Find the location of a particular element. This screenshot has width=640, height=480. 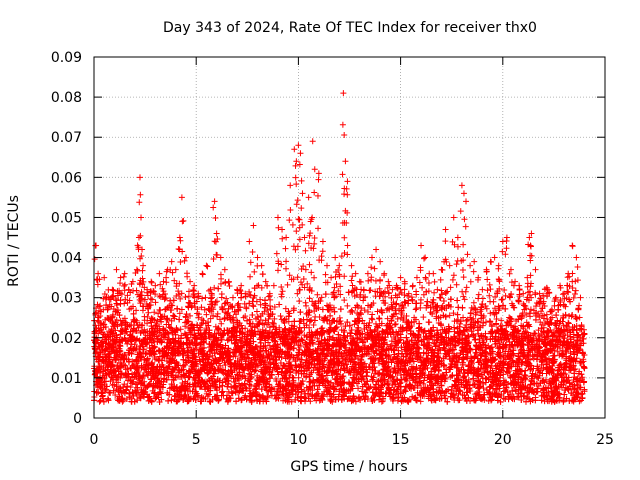

x-axis-label: GPS time / hours is located at coordinates (348, 467).